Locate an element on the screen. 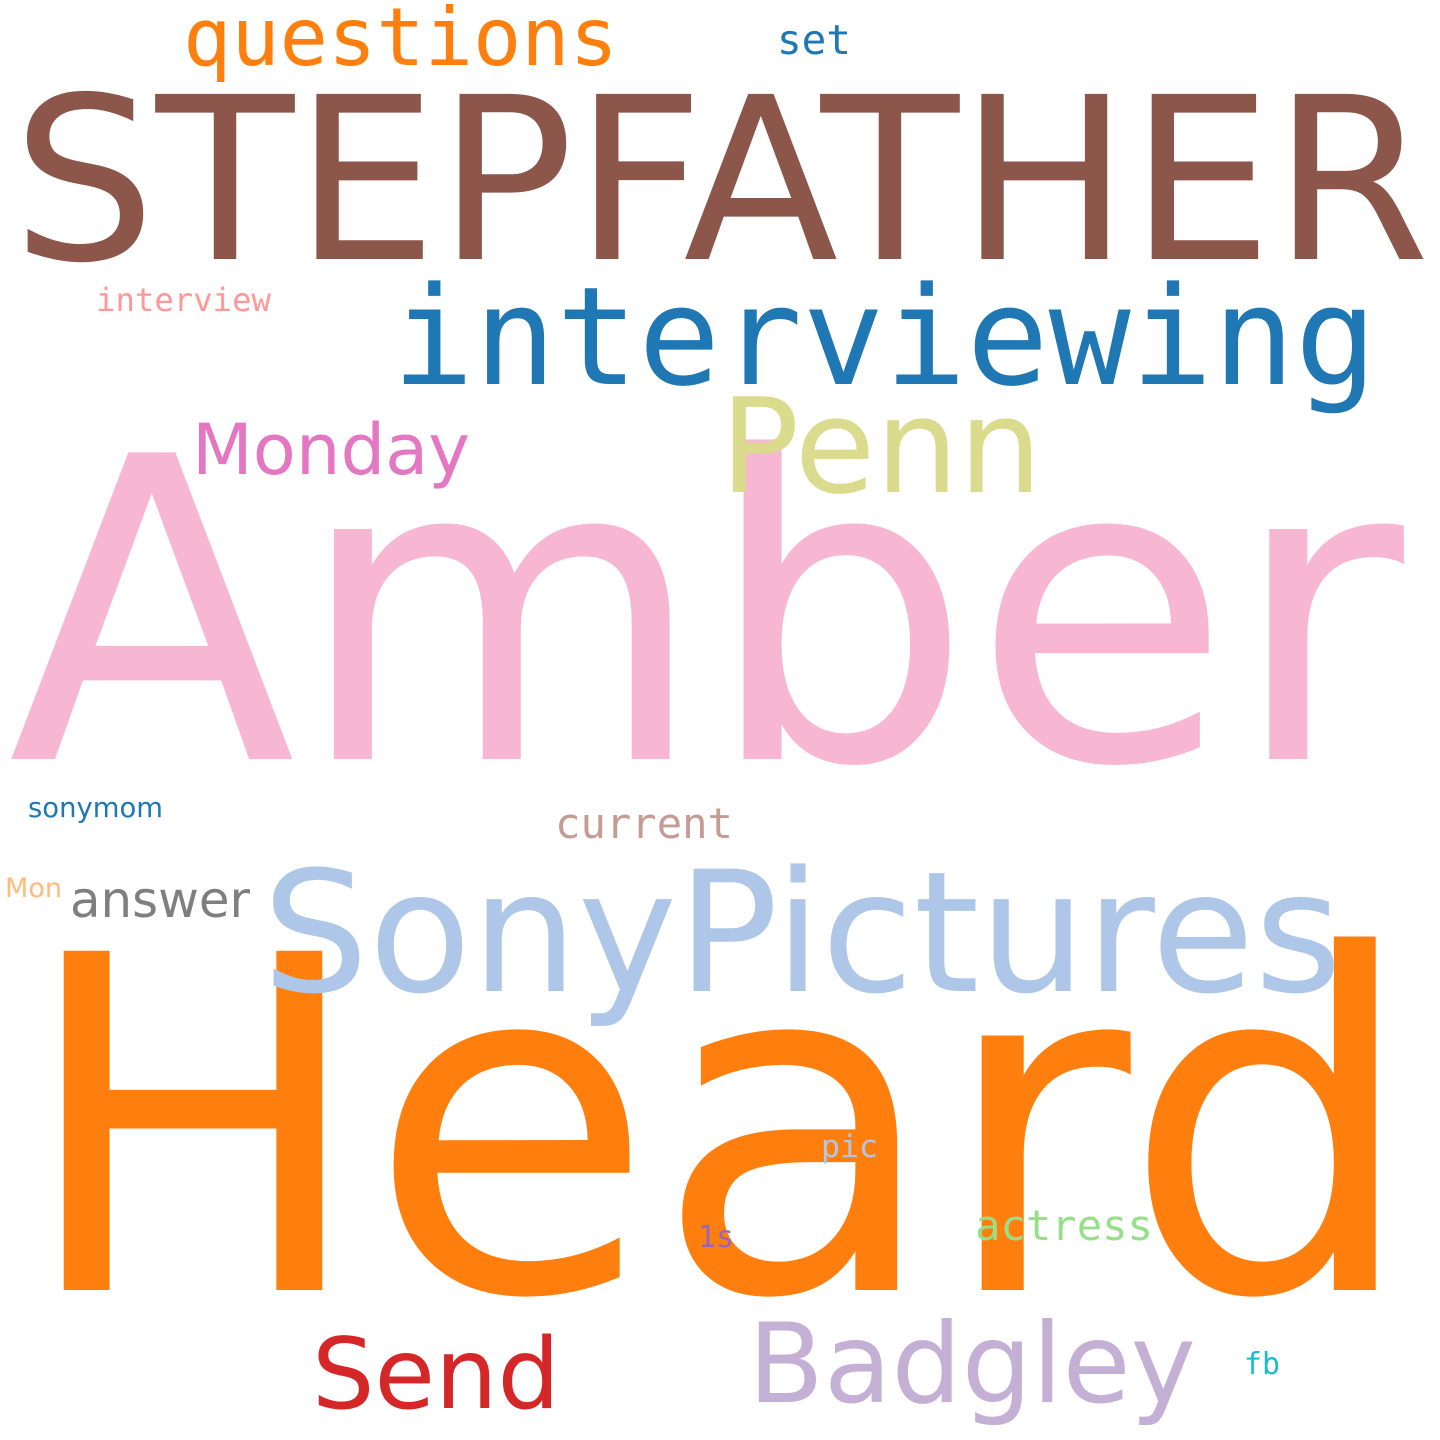  word-answer: answer is located at coordinates (160, 899).